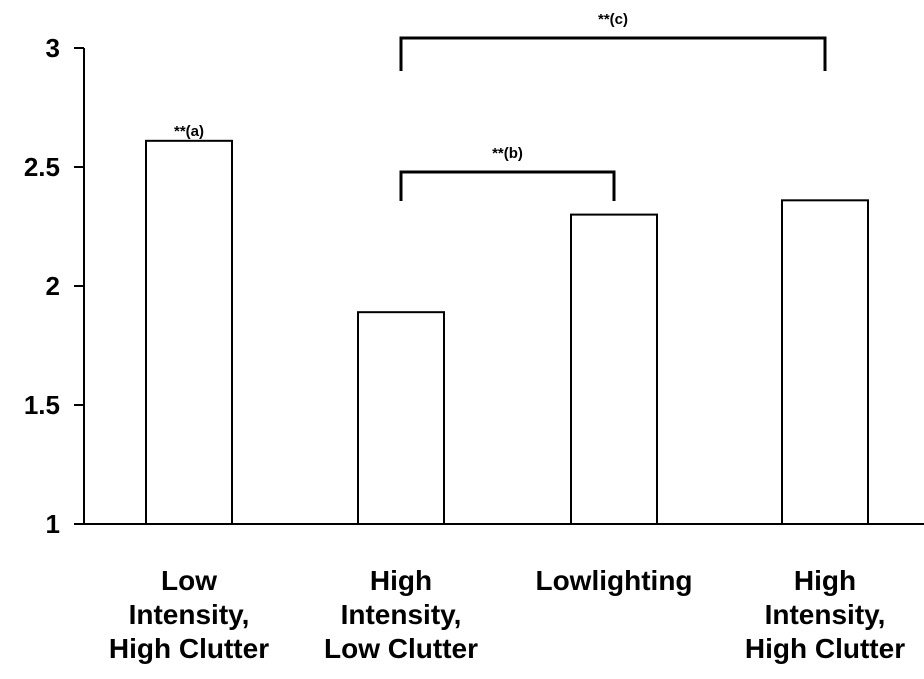  I want to click on y-tick-label: 3, so click(53, 48).